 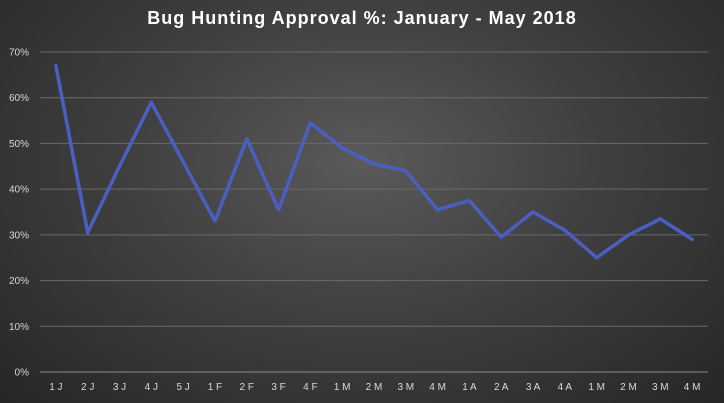 I want to click on y-tick-label: 30%, so click(x=19, y=235).